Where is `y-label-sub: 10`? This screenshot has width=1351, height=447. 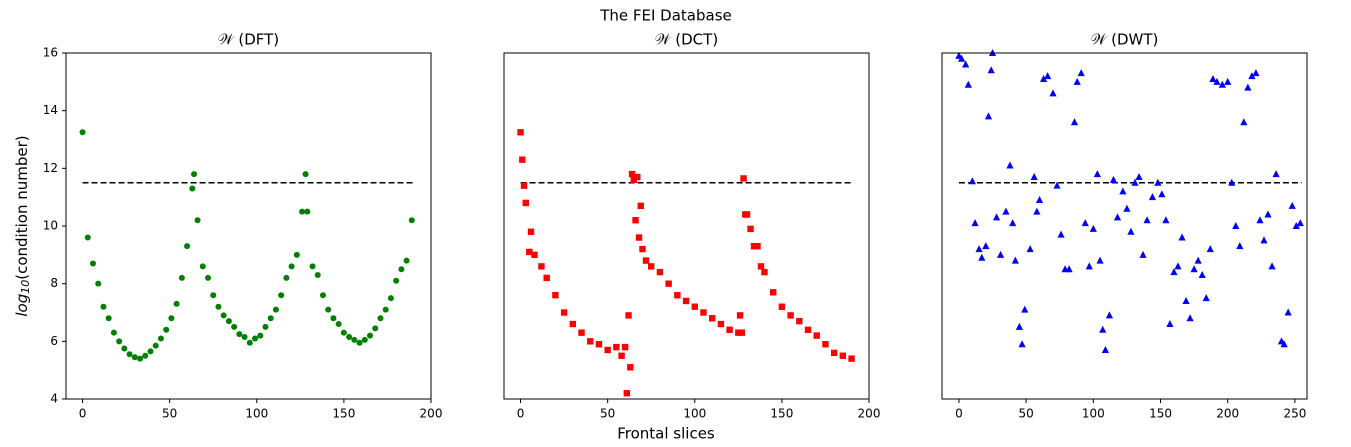 y-label-sub: 10 is located at coordinates (25, 287).